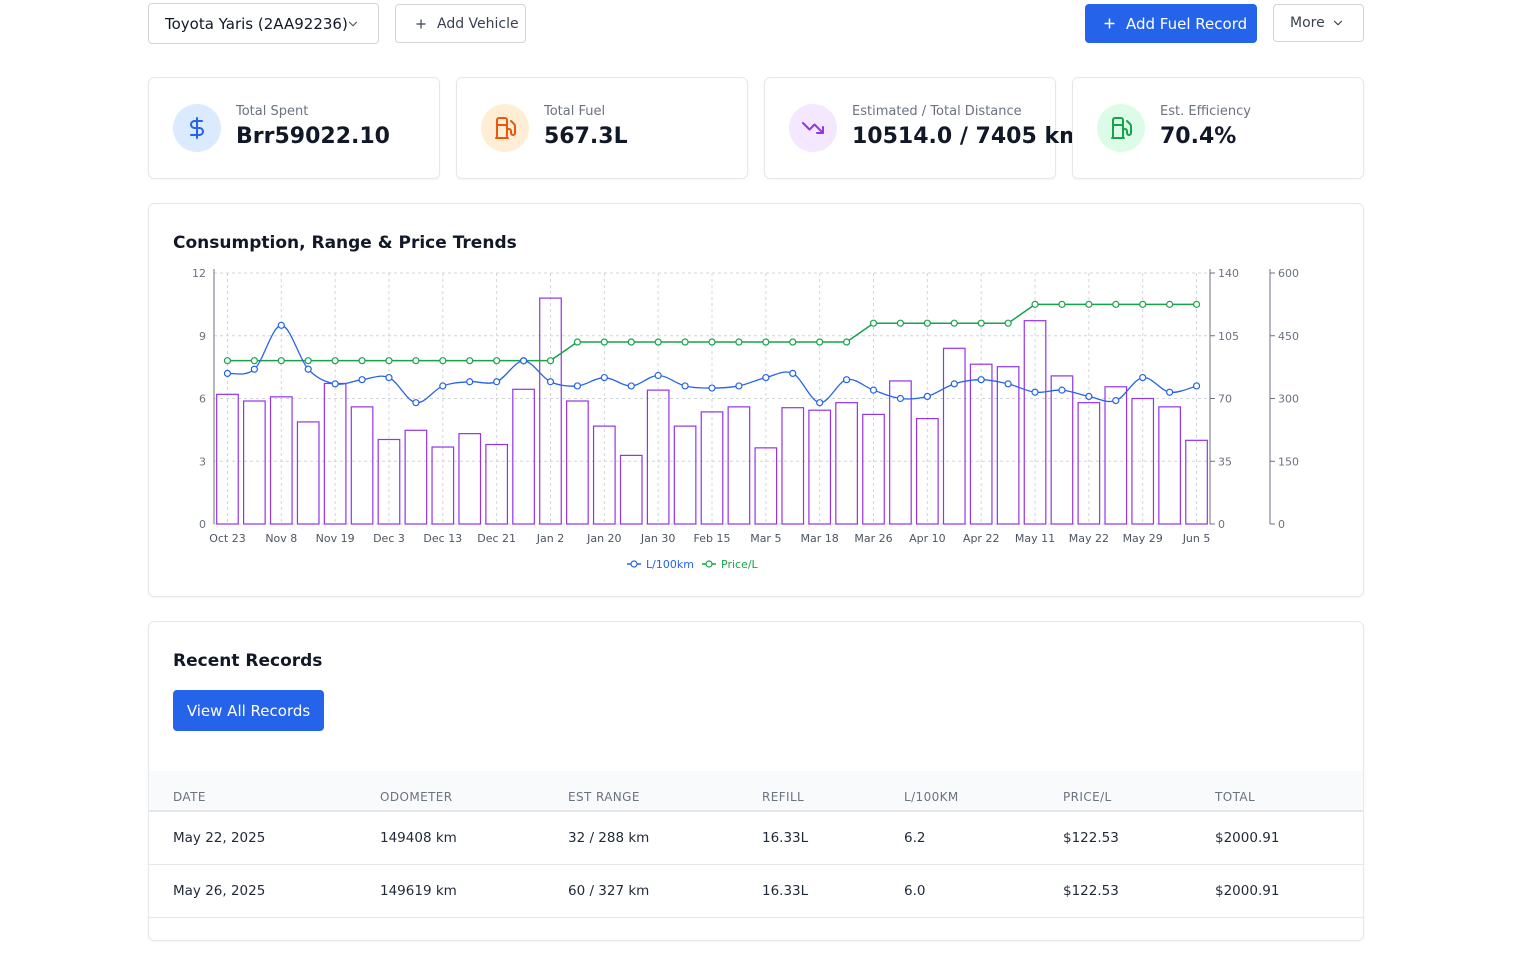 This screenshot has height=970, width=1526. What do you see at coordinates (609, 838) in the screenshot?
I see `cell-est-range: 32 / 288 km` at bounding box center [609, 838].